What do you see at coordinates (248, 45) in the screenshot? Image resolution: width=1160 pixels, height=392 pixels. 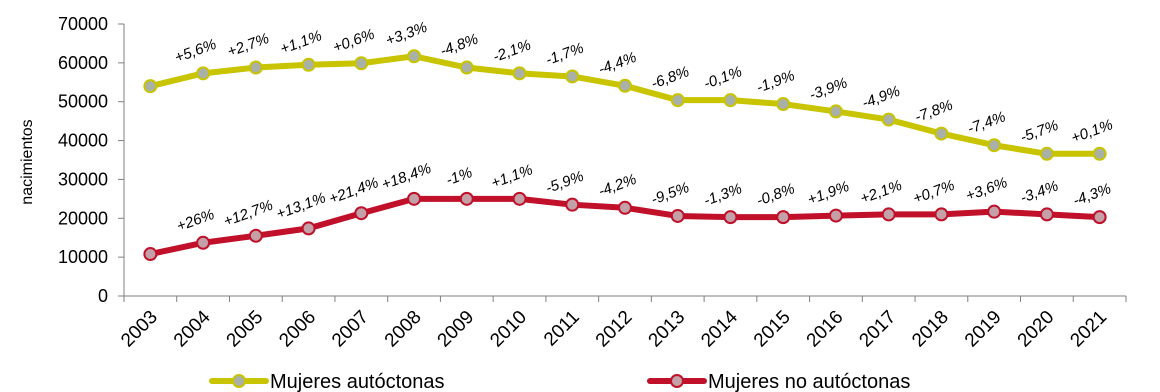 I see `data-label: +2,7%` at bounding box center [248, 45].